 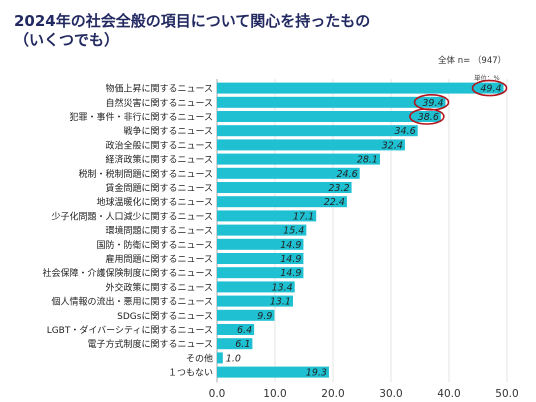 I want to click on sample-size-label: 全体 n= （947）, so click(x=472, y=61).